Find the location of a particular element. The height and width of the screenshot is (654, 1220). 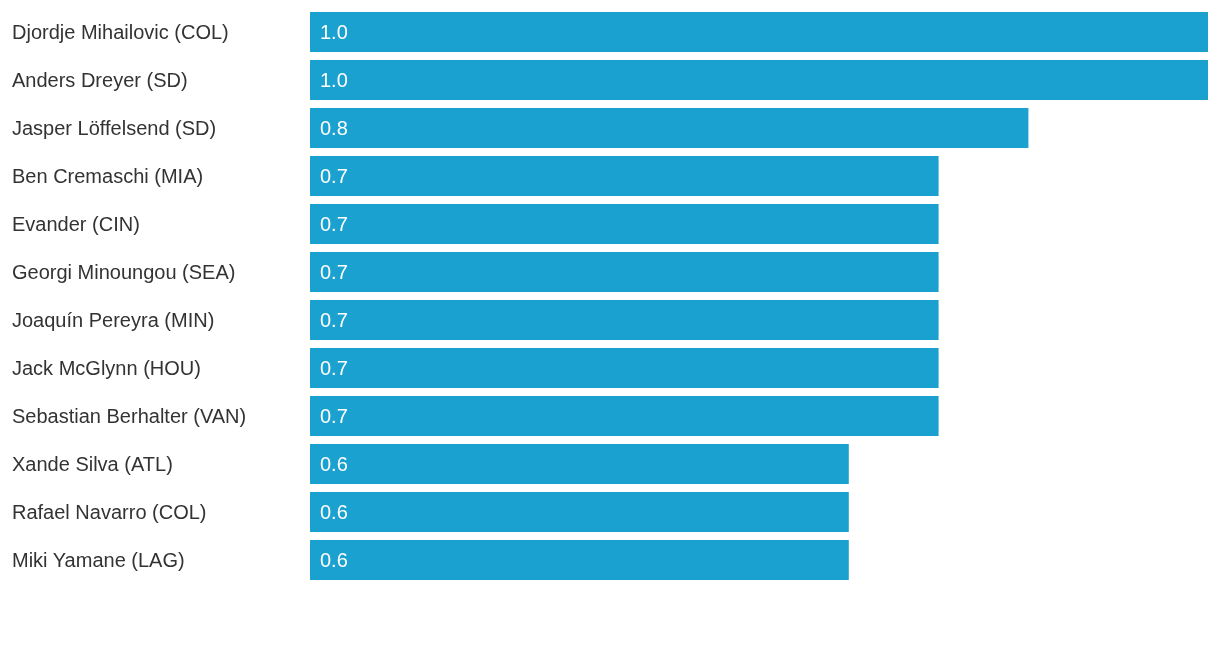

y-tick-label: Evander (CIN) is located at coordinates (76, 224).